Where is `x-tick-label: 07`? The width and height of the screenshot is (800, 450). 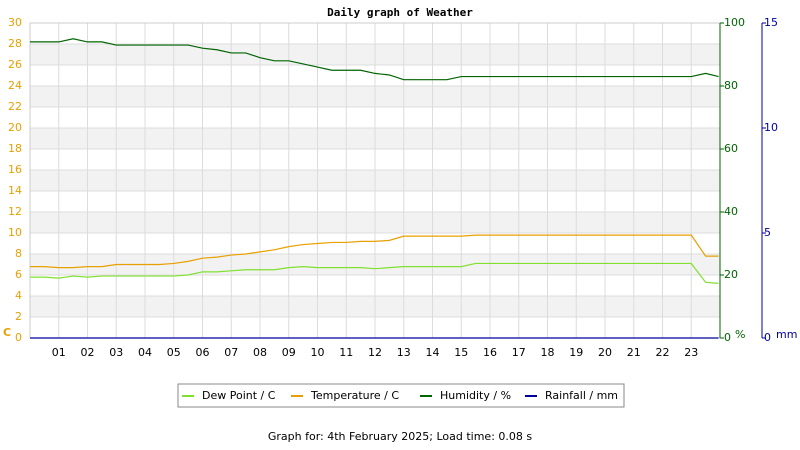 x-tick-label: 07 is located at coordinates (231, 352).